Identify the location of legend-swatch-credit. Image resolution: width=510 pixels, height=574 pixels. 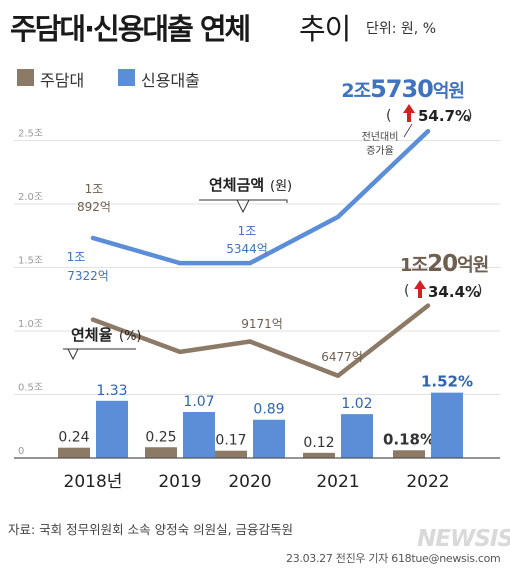
(126, 77).